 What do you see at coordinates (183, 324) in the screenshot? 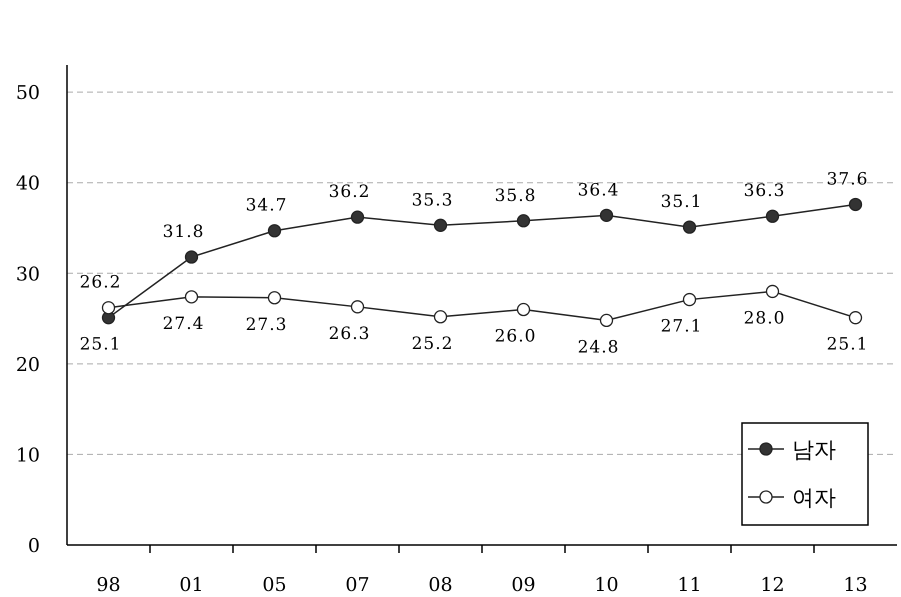
I see `data-label: 27.4` at bounding box center [183, 324].